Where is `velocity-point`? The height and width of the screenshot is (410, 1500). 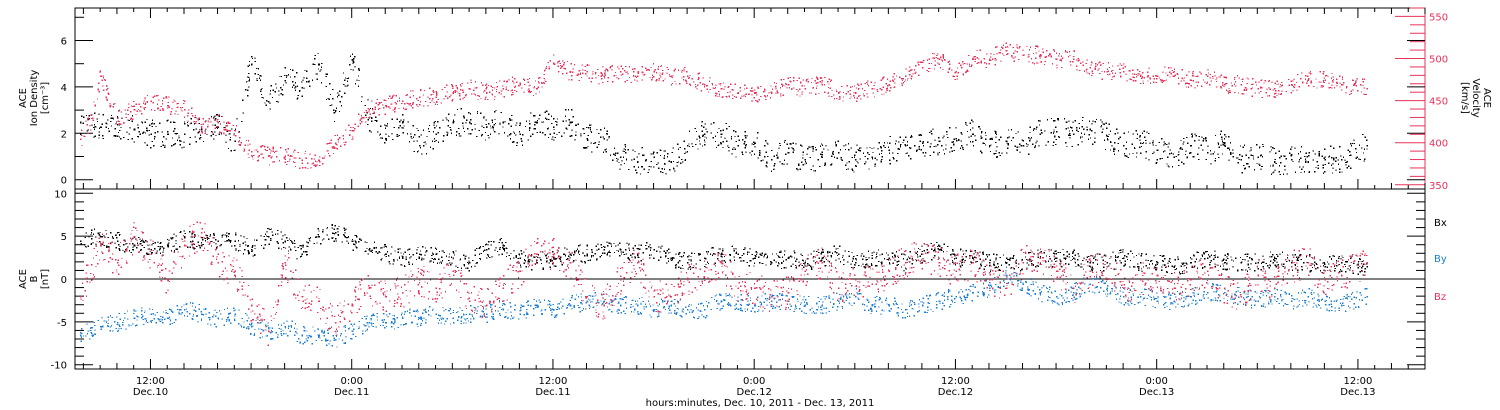
velocity-point is located at coordinates (369, 110).